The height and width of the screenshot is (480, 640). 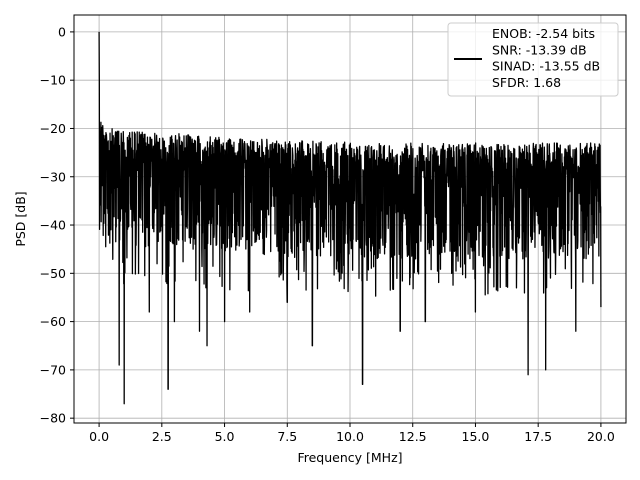 What do you see at coordinates (53, 80) in the screenshot?
I see `y-tick-label: −10` at bounding box center [53, 80].